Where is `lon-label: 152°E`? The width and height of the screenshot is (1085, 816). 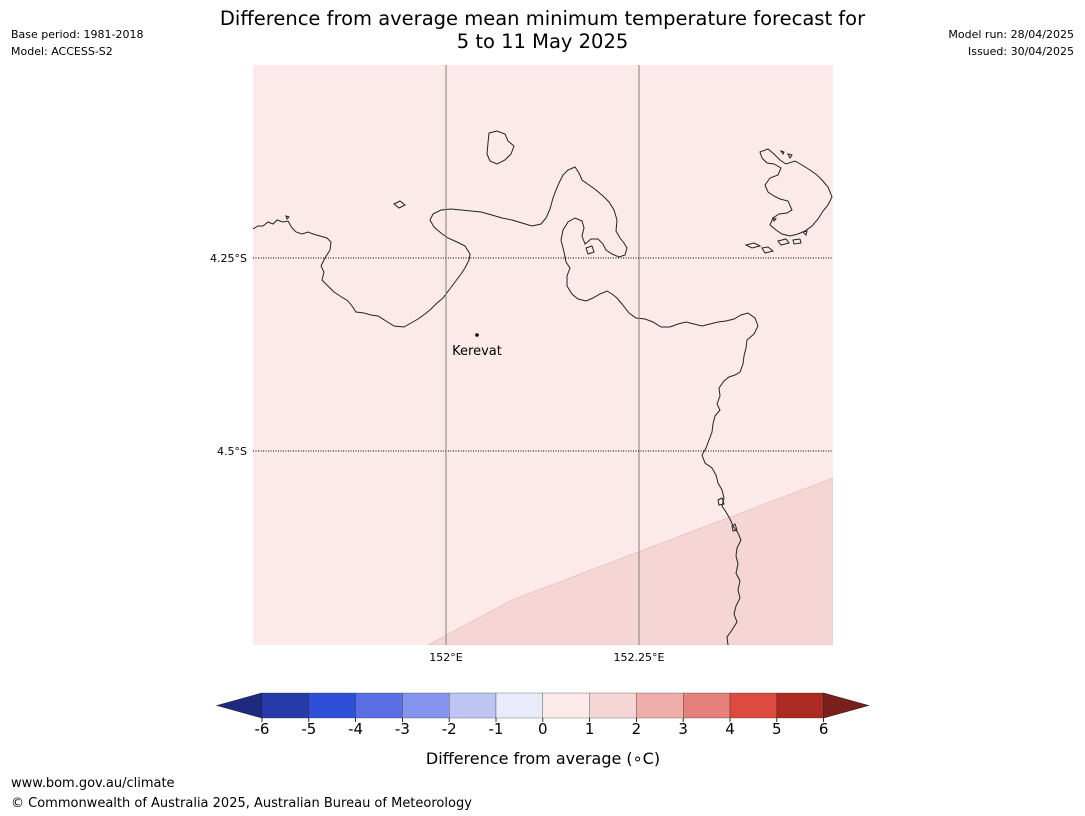
lon-label: 152°E is located at coordinates (445, 657).